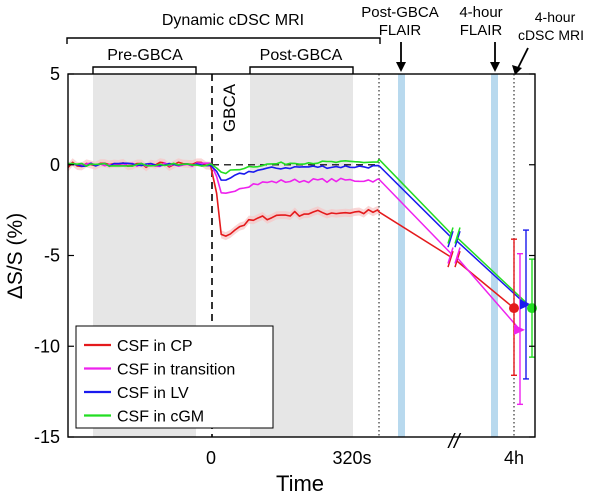 This screenshot has height=497, width=594. What do you see at coordinates (415, 234) in the screenshot?
I see `series-connector-a-cp` at bounding box center [415, 234].